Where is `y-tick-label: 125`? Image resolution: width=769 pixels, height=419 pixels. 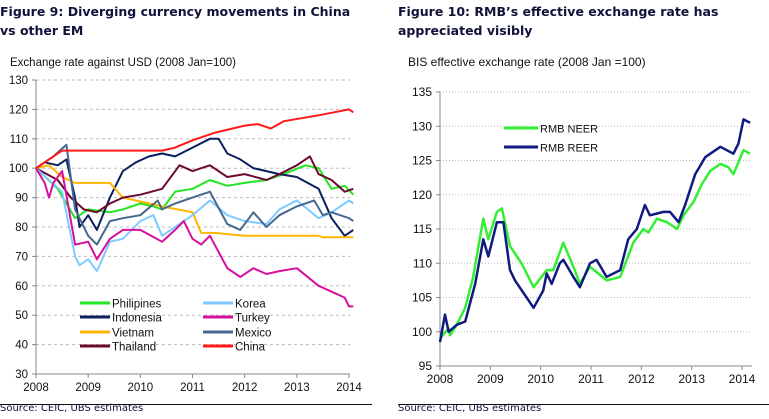
y-tick-label: 125 is located at coordinates (422, 161).